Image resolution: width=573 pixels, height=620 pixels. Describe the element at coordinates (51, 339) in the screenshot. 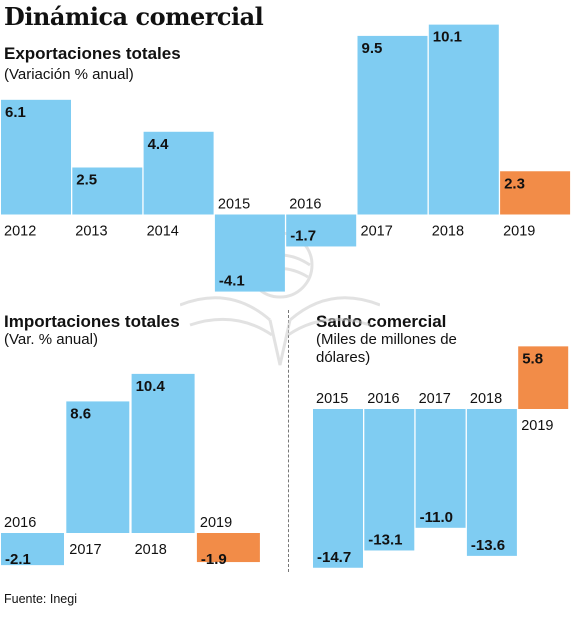

I see `imports-chart-subtitle: (Var. % anual)` at that location.